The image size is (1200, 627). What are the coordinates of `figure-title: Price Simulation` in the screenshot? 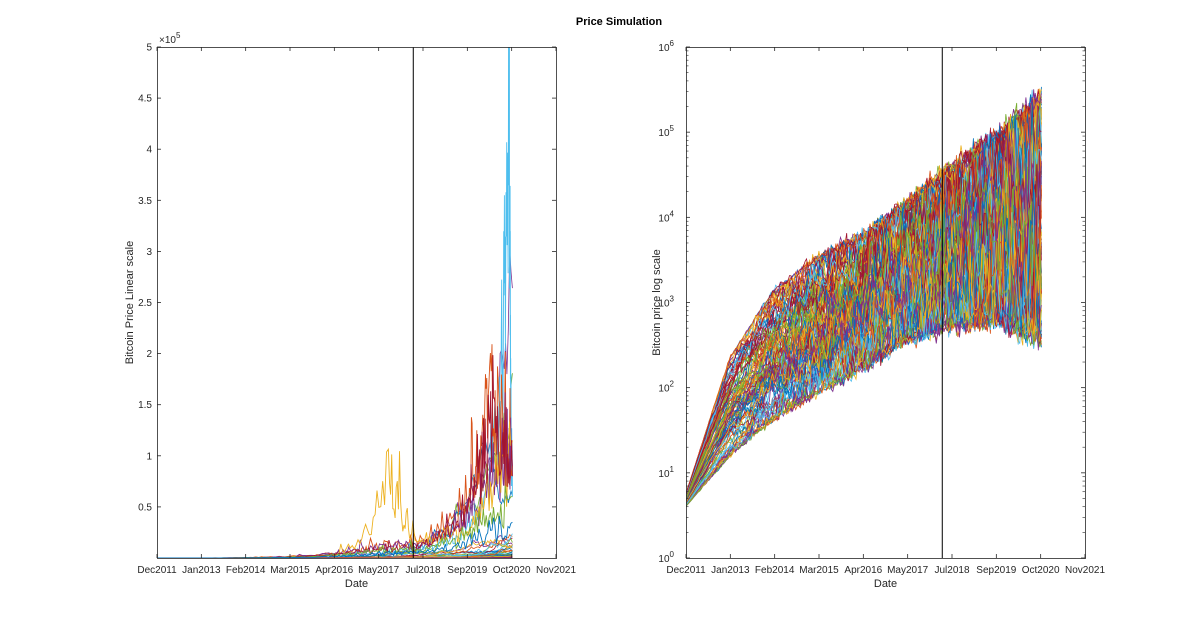 It's located at (619, 22).